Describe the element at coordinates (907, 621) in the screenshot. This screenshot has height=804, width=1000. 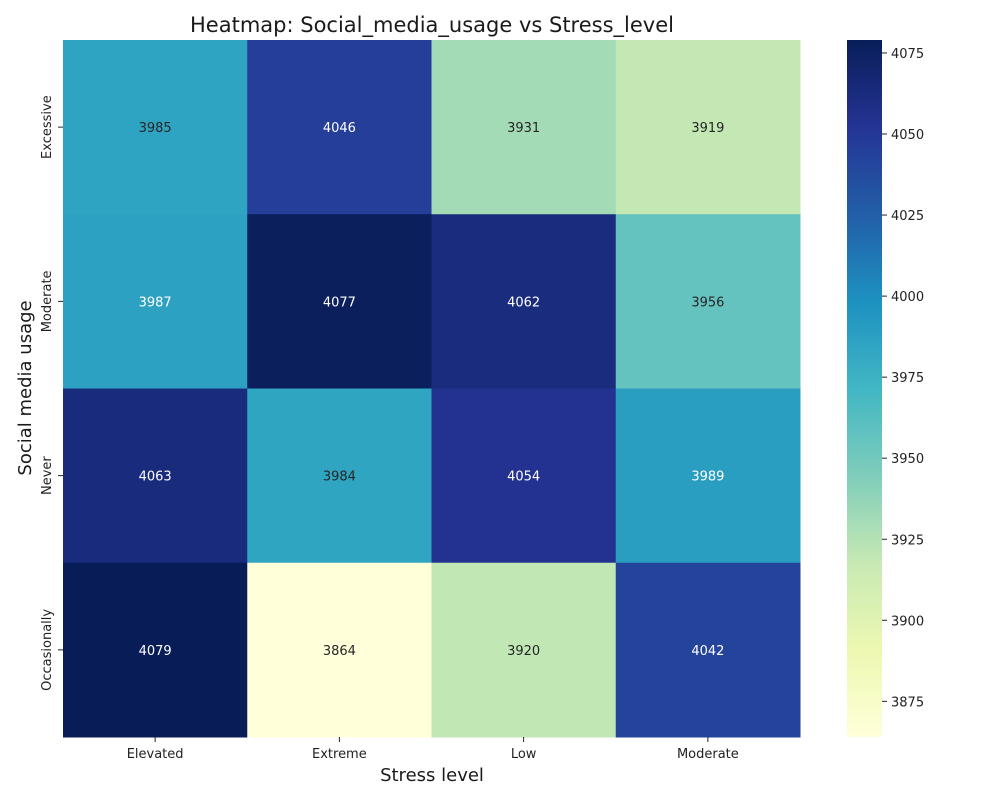
I see `colorbar-tick-label: 3900` at that location.